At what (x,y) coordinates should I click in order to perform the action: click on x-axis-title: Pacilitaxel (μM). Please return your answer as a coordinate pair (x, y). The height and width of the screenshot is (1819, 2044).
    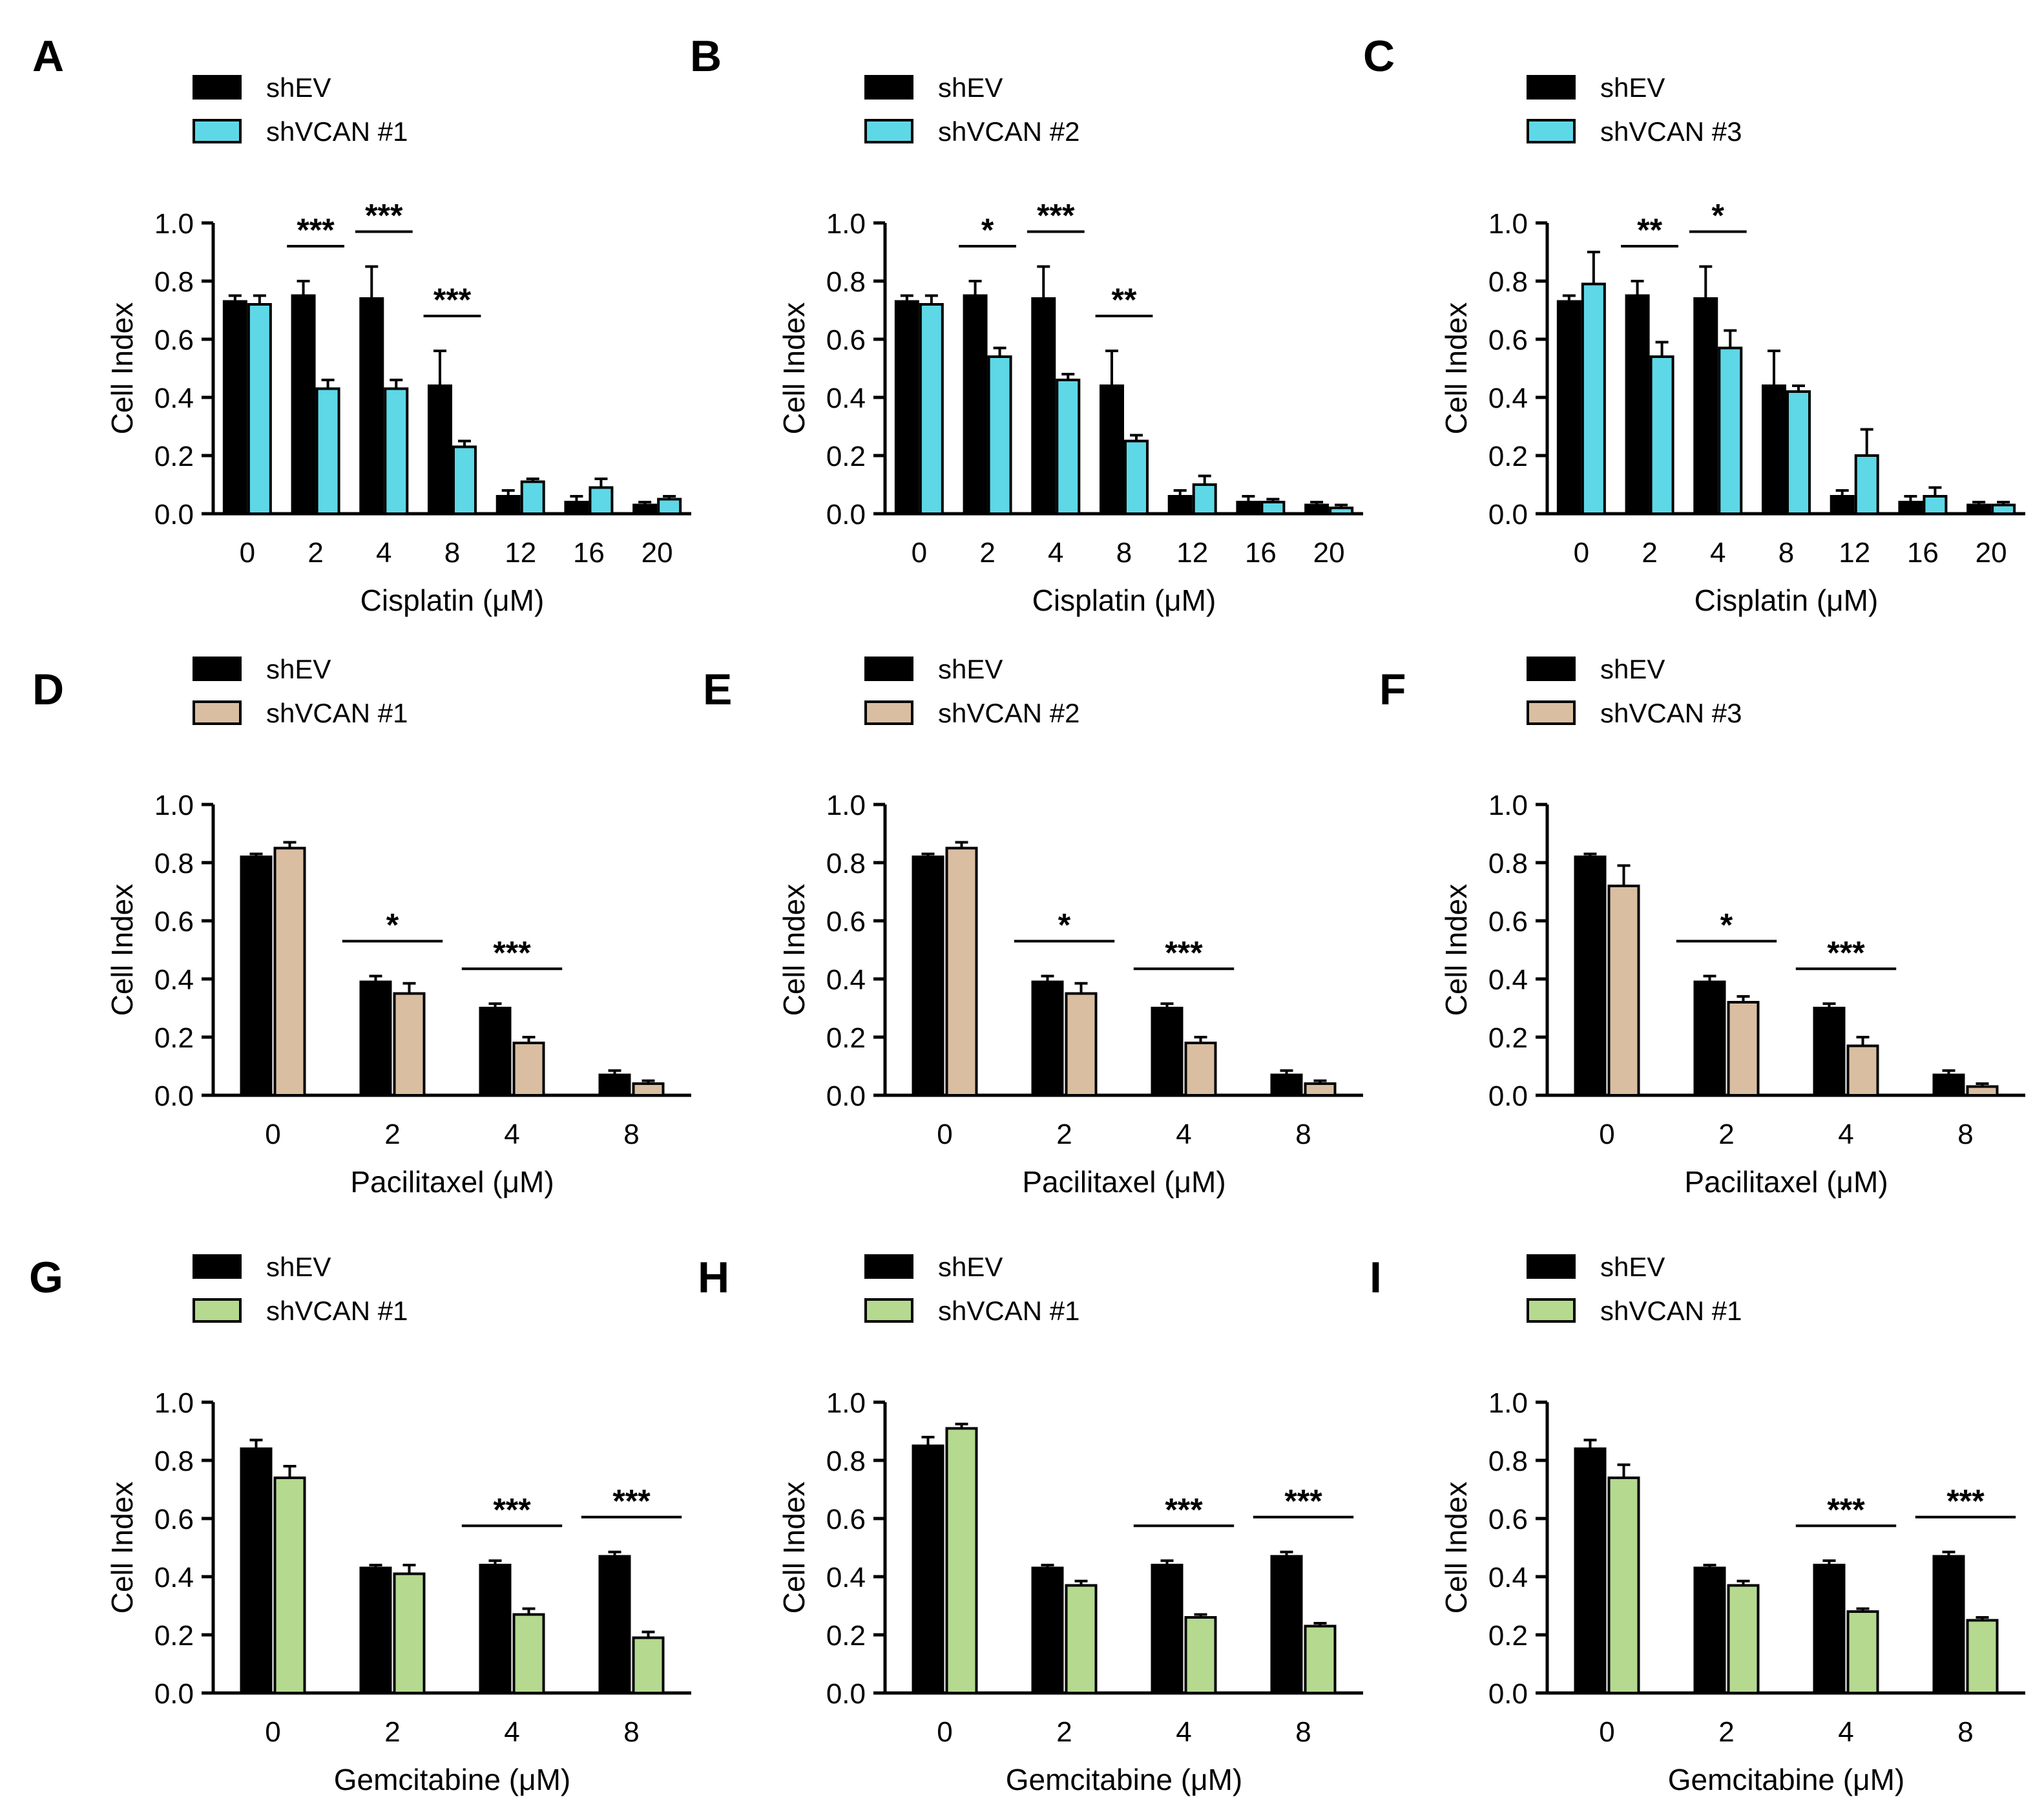
    Looking at the image, I should click on (452, 1182).